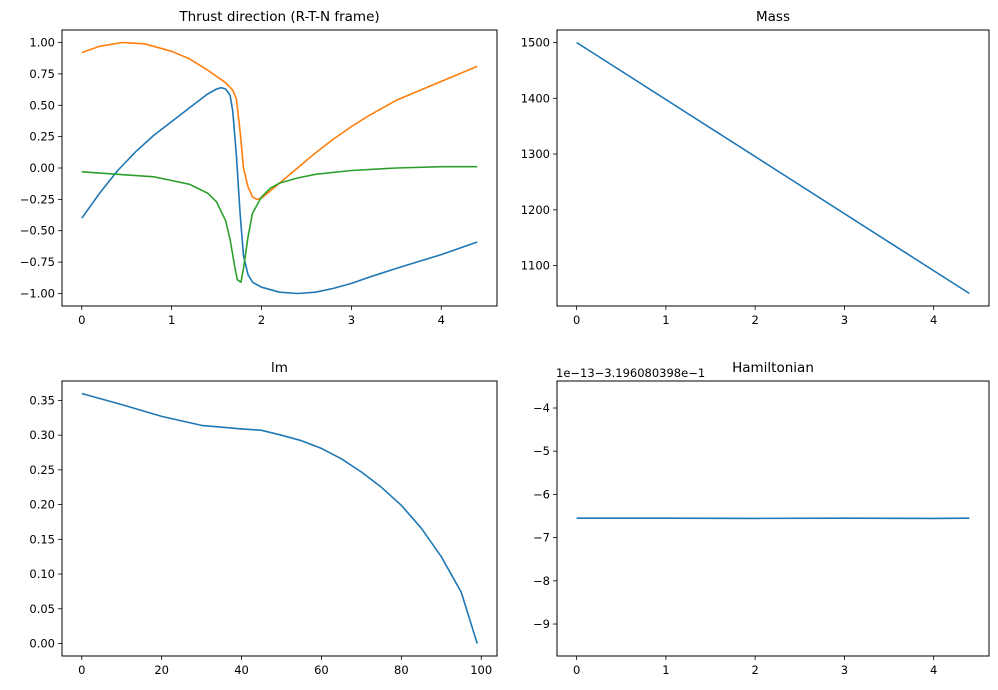  What do you see at coordinates (535, 43) in the screenshot?
I see `y-tick-label: 1500` at bounding box center [535, 43].